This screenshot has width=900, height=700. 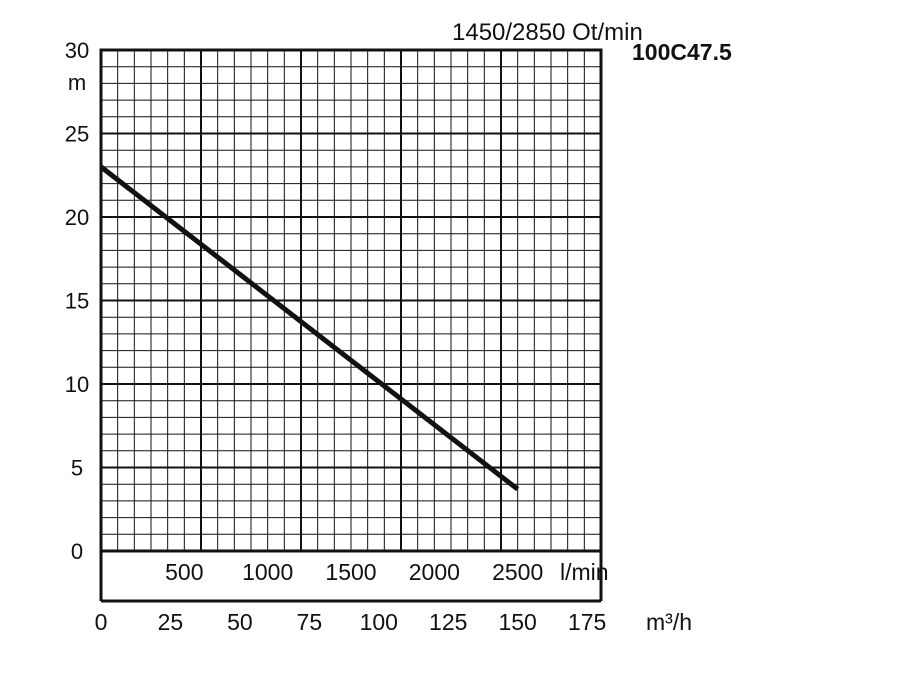 What do you see at coordinates (77, 82) in the screenshot?
I see `y-axis-unit-label: m` at bounding box center [77, 82].